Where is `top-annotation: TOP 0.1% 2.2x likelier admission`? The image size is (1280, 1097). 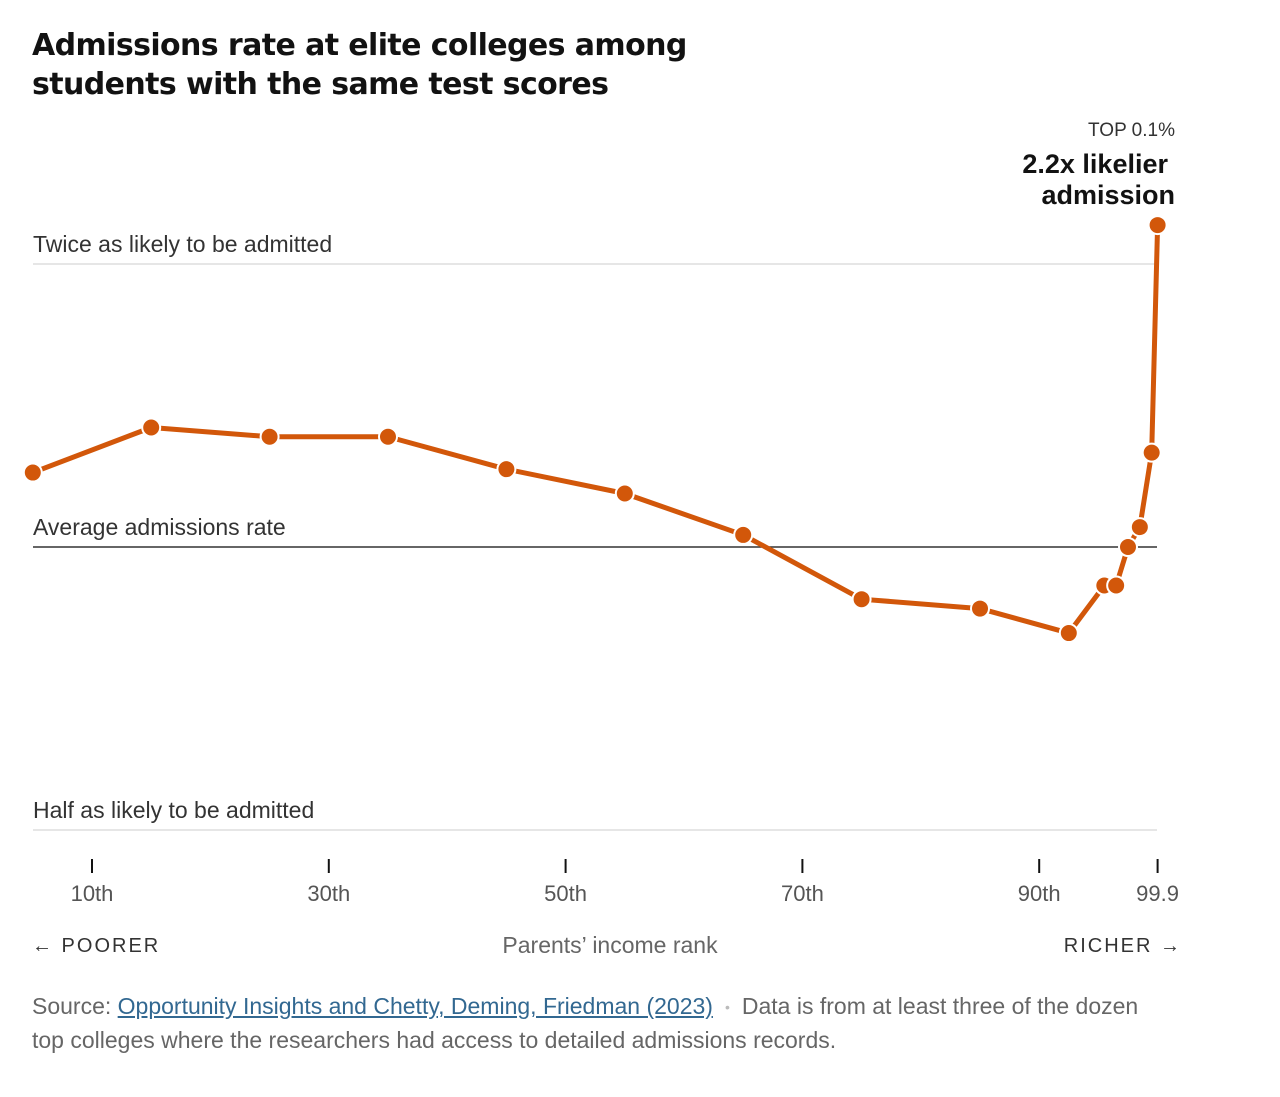 top-annotation: TOP 0.1% 2.2x likelier admission is located at coordinates (1098, 165).